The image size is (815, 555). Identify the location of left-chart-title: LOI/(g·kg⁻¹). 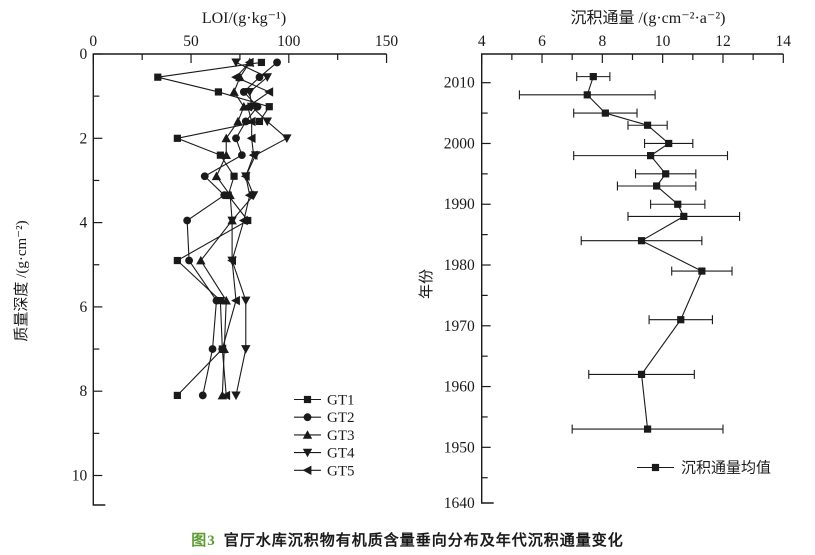
(244, 18).